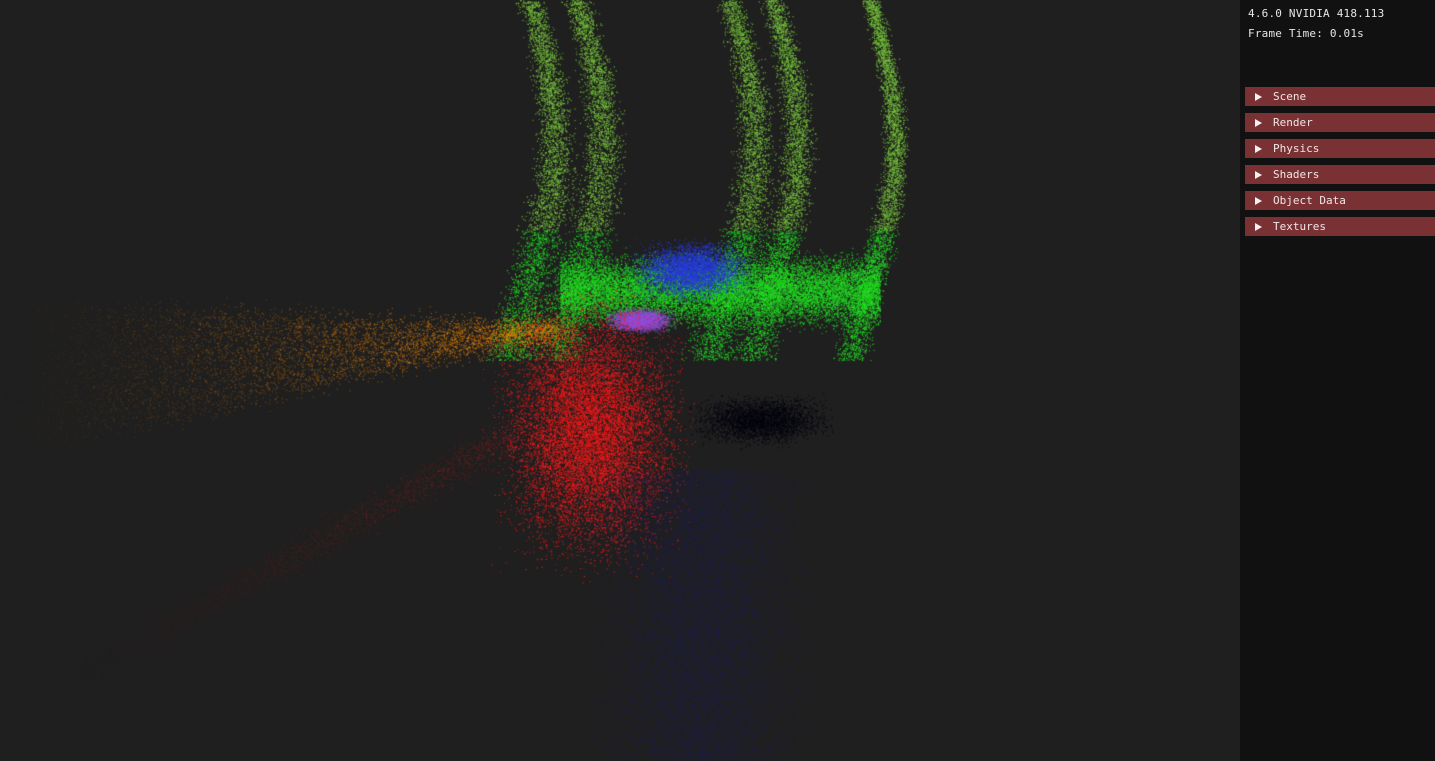 This screenshot has width=1435, height=761. I want to click on menu-header-label: Scene, so click(1289, 96).